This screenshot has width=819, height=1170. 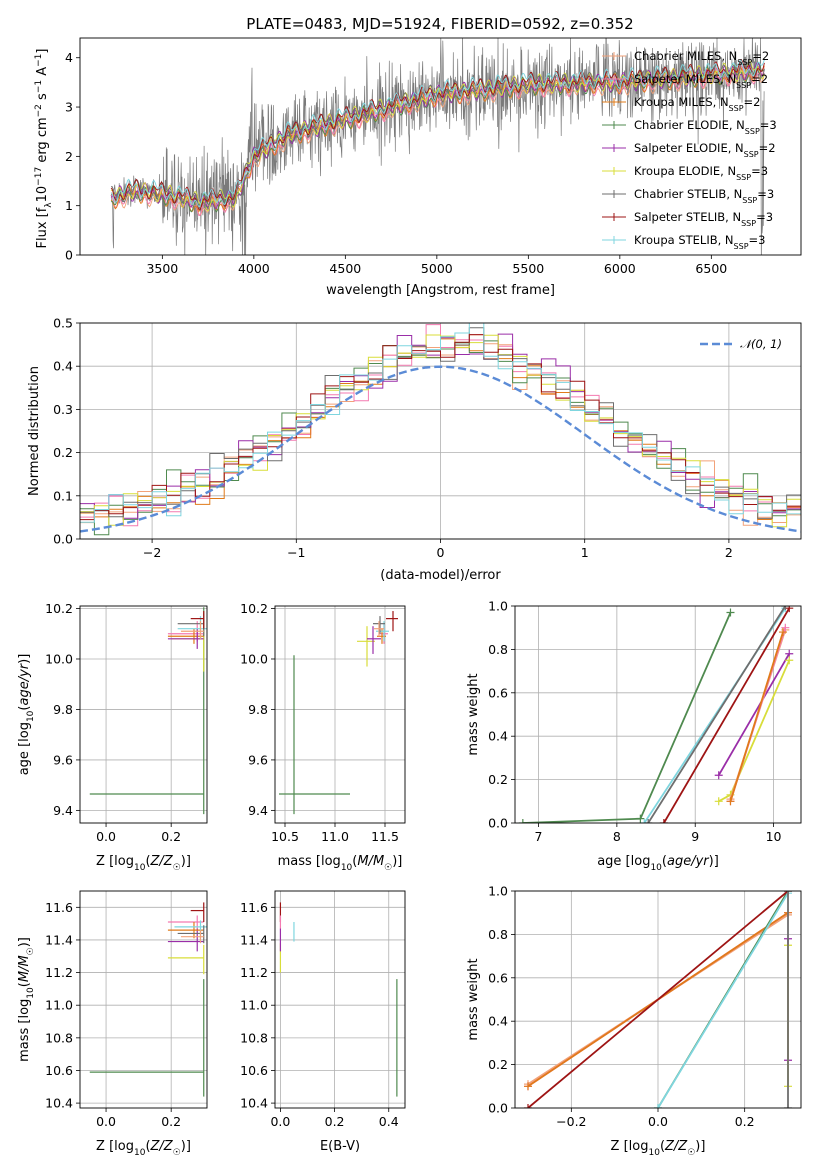 I want to click on mass_weight_vs_Z-plot-area, so click(x=658, y=999).